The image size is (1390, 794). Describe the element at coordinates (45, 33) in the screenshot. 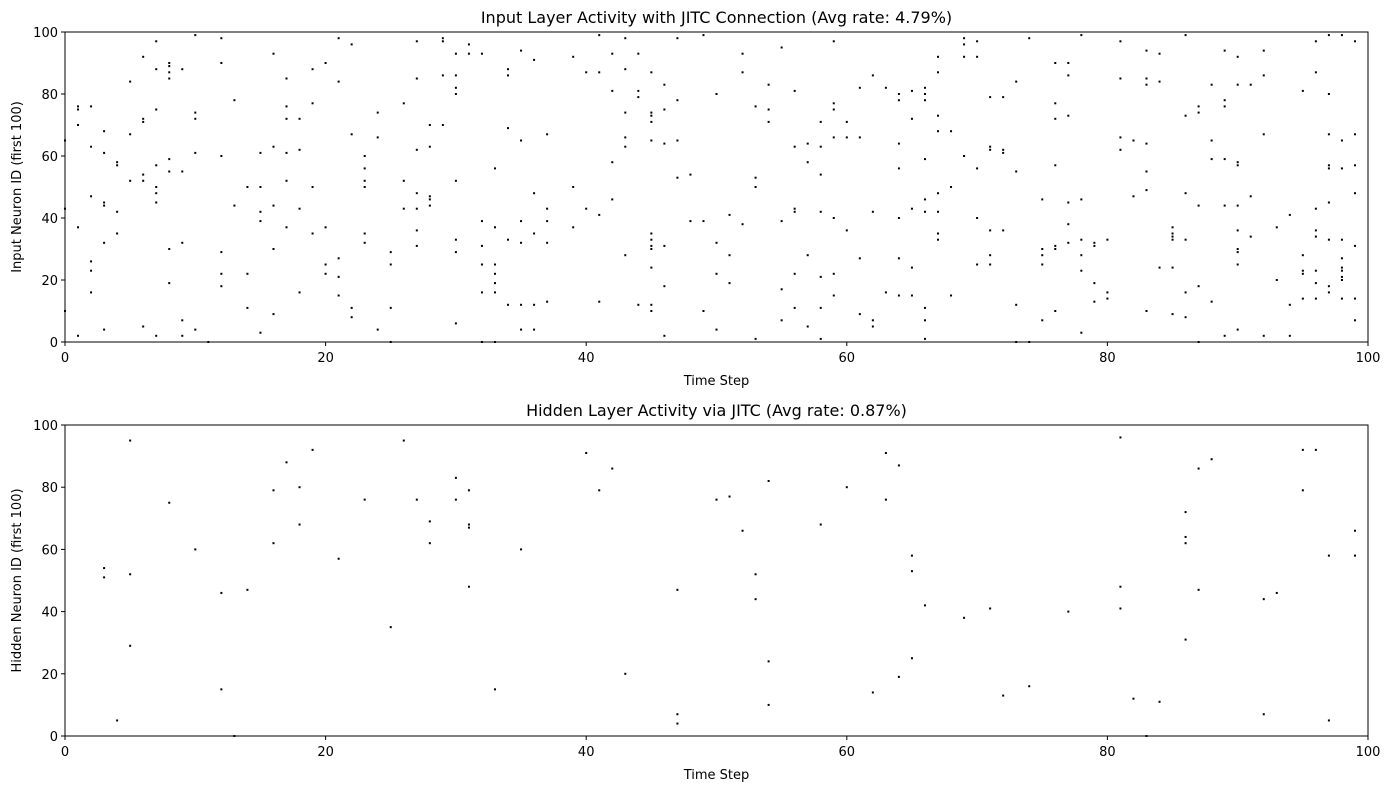

I see `y-tick-label: 100` at that location.